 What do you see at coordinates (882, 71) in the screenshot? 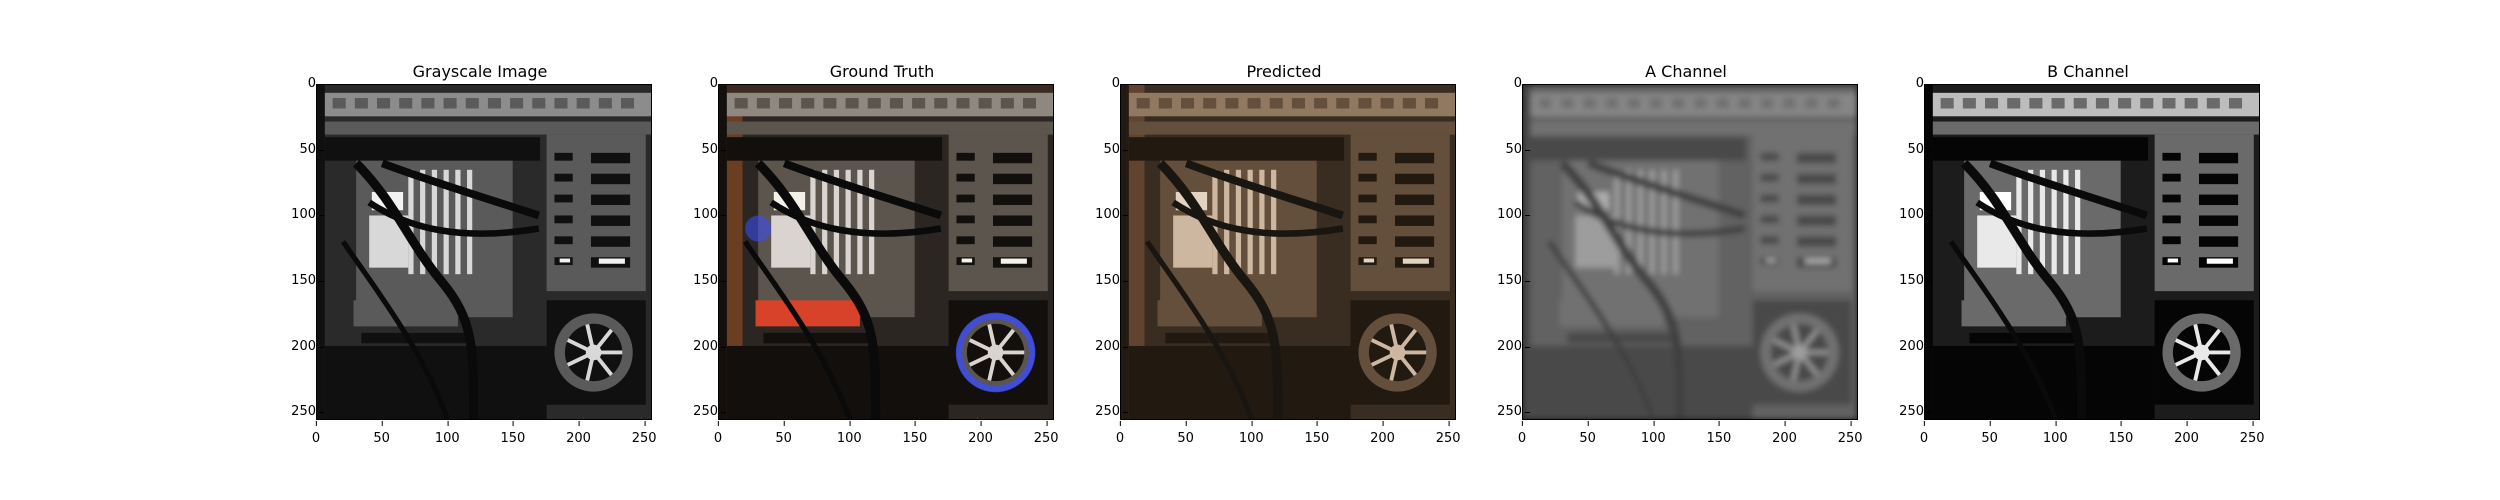
I see `panel-title: Ground Truth` at bounding box center [882, 71].